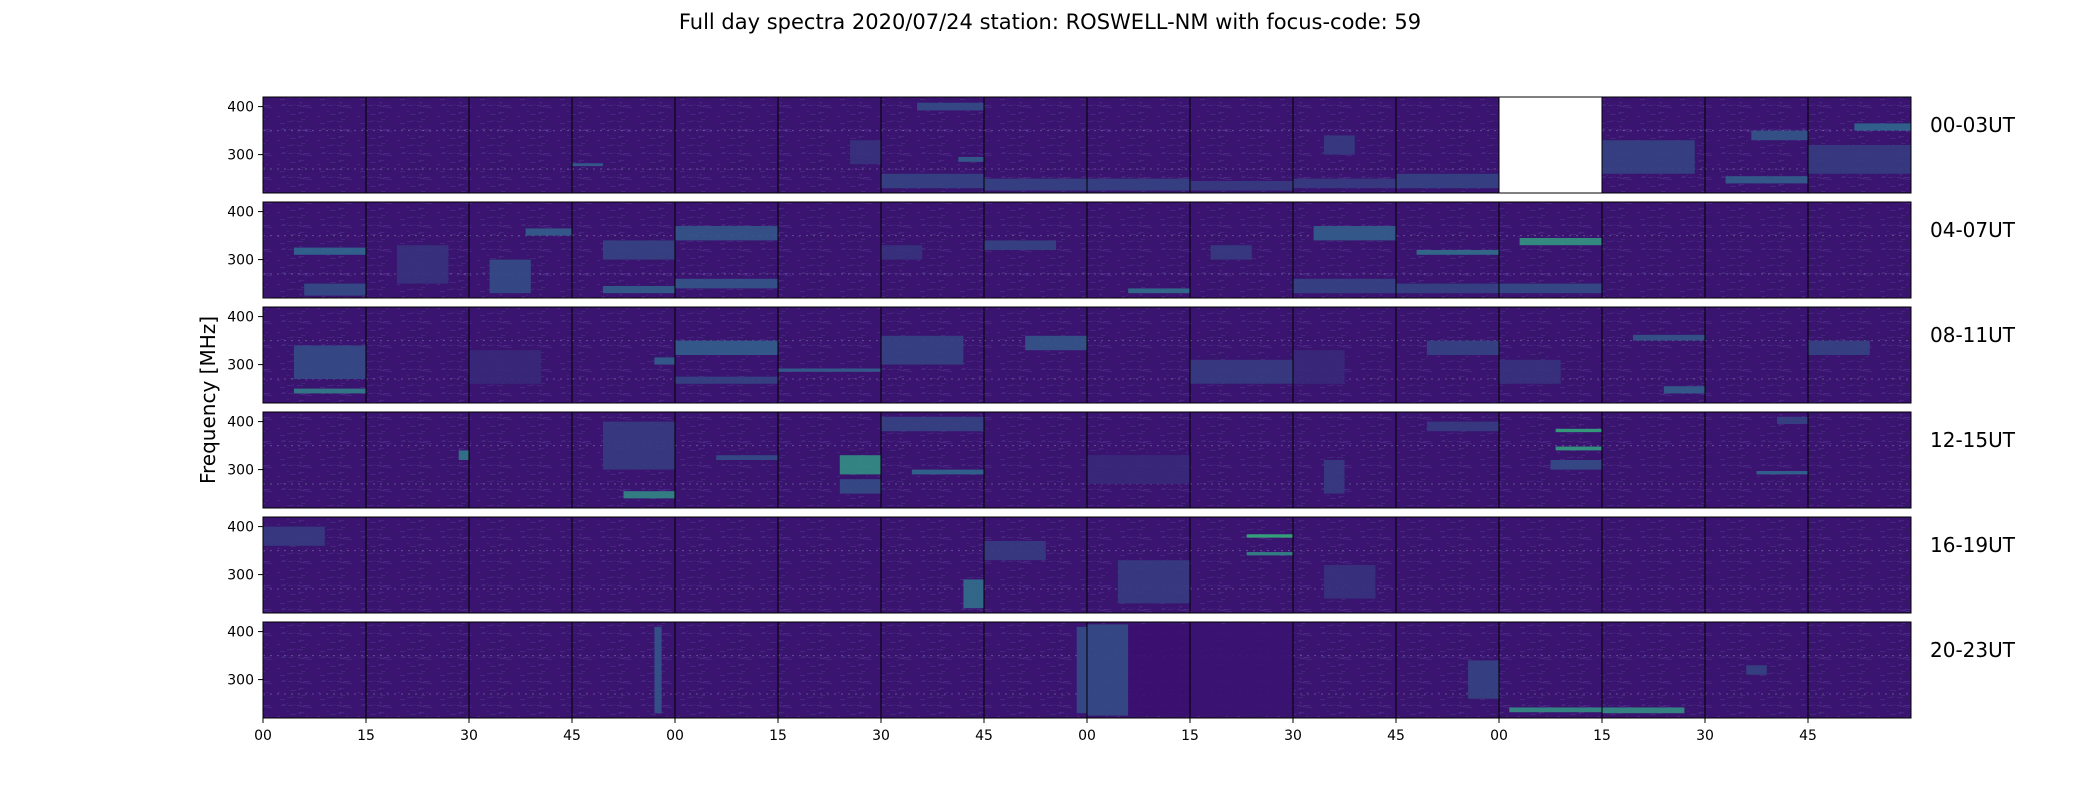  What do you see at coordinates (1035, 731) in the screenshot?
I see `x-axis: 00 15 30 45 00 15 30 45 00 15 30 45 00 15 30 45` at bounding box center [1035, 731].